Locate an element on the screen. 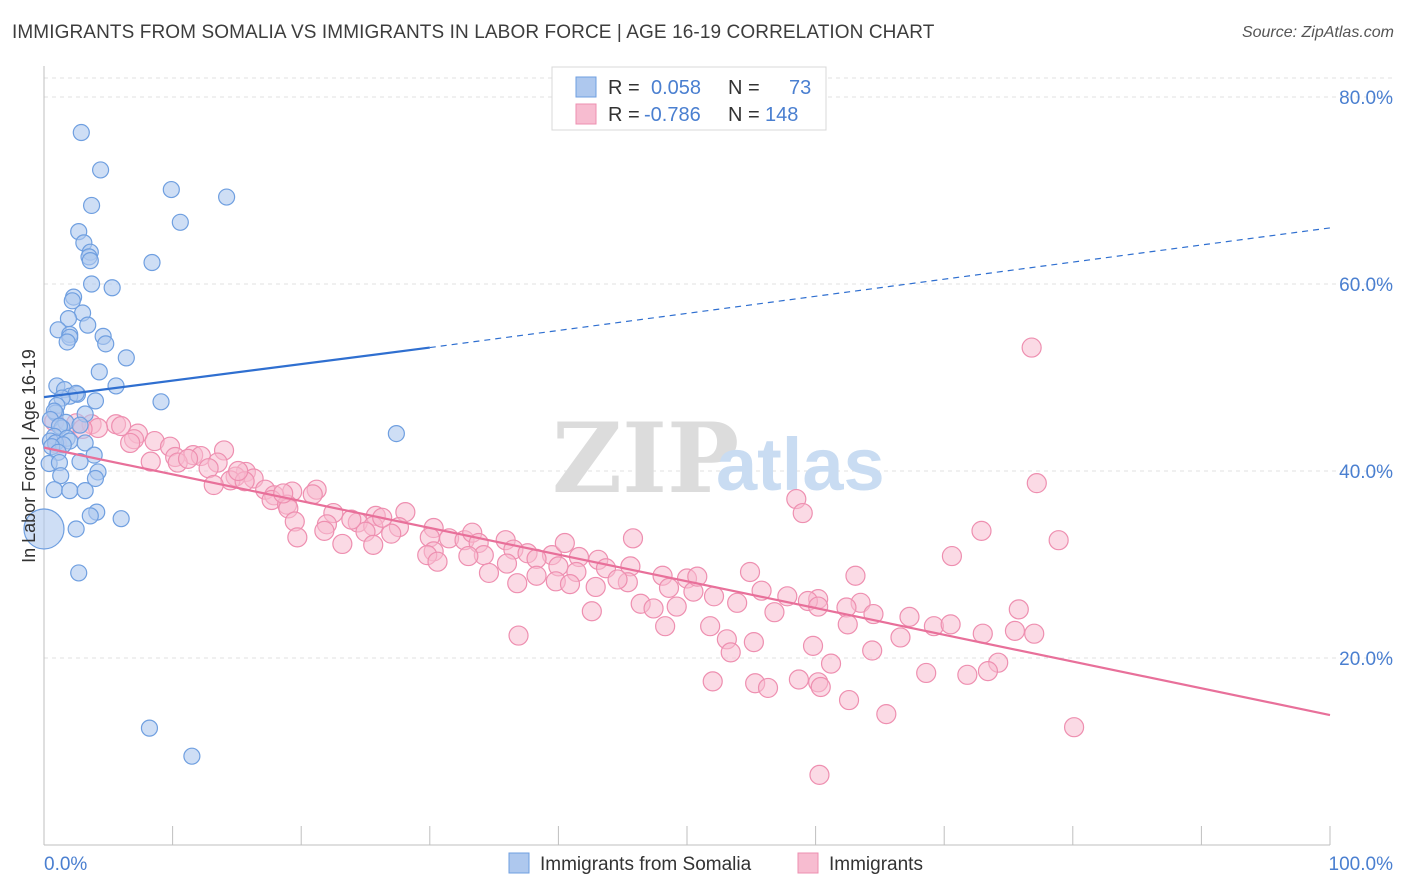 This screenshot has width=1406, height=892. y-axis-title-group: In Labor Force | Age 16-19 is located at coordinates (29, 456).